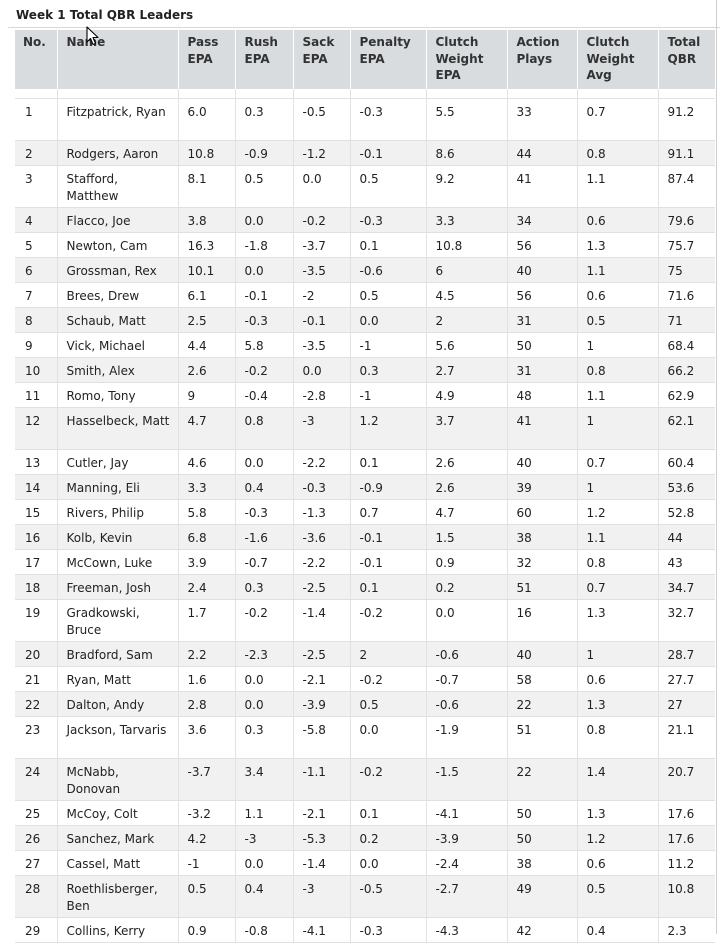 This screenshot has height=943, width=728. I want to click on cell-clutch-weight-avg: 1.3, so click(618, 245).